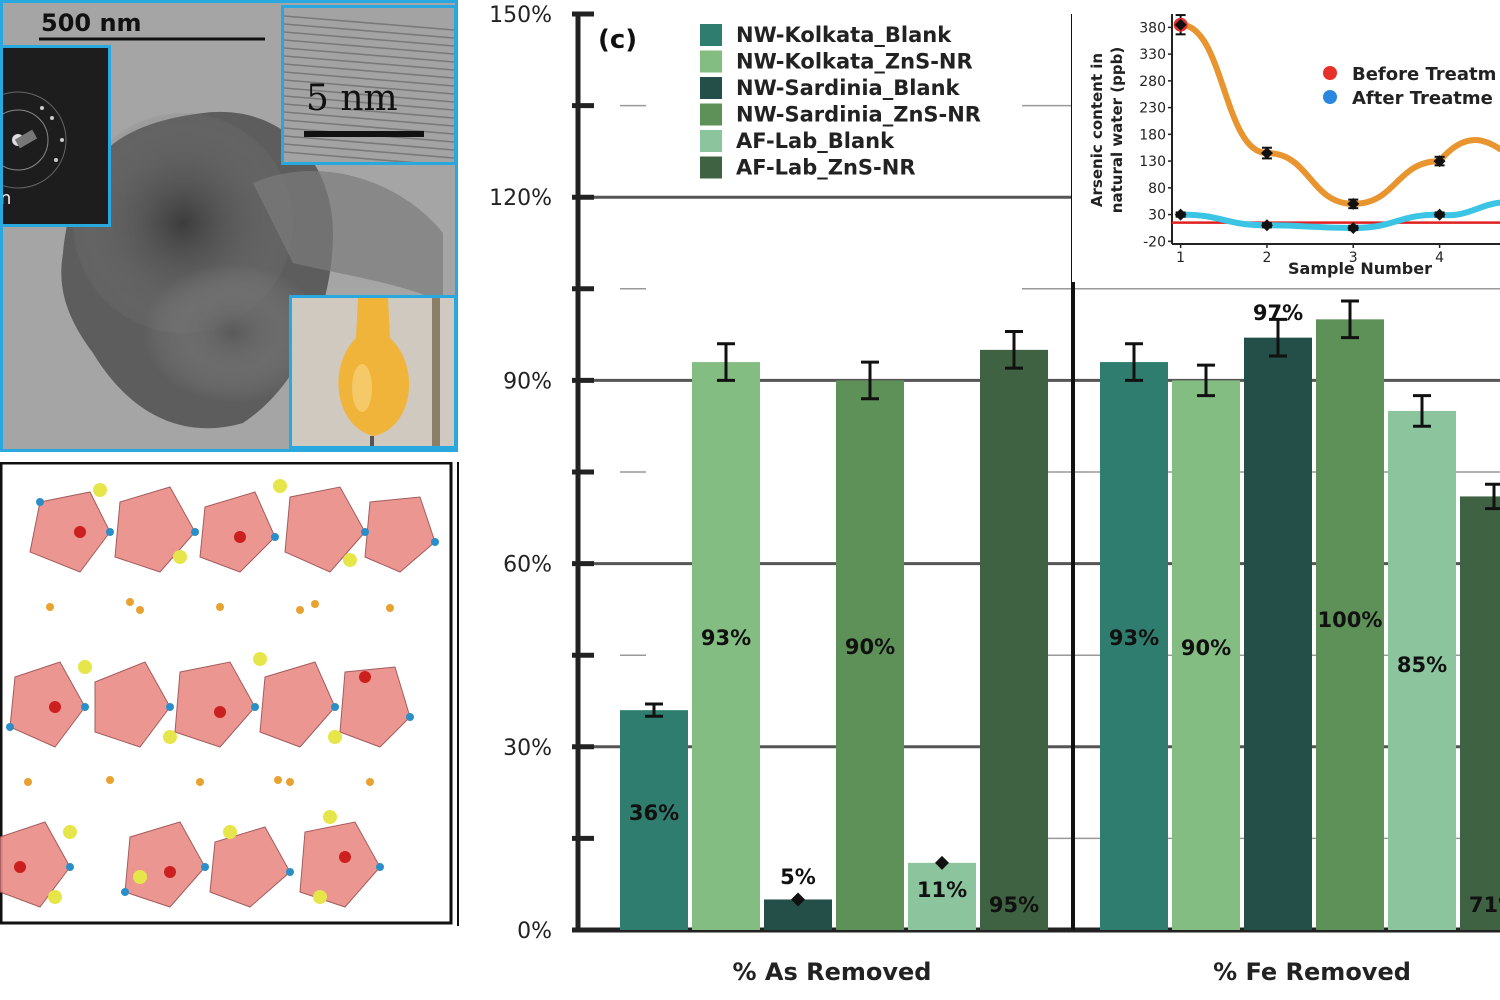  I want to click on value-label: 100%, so click(1350, 620).